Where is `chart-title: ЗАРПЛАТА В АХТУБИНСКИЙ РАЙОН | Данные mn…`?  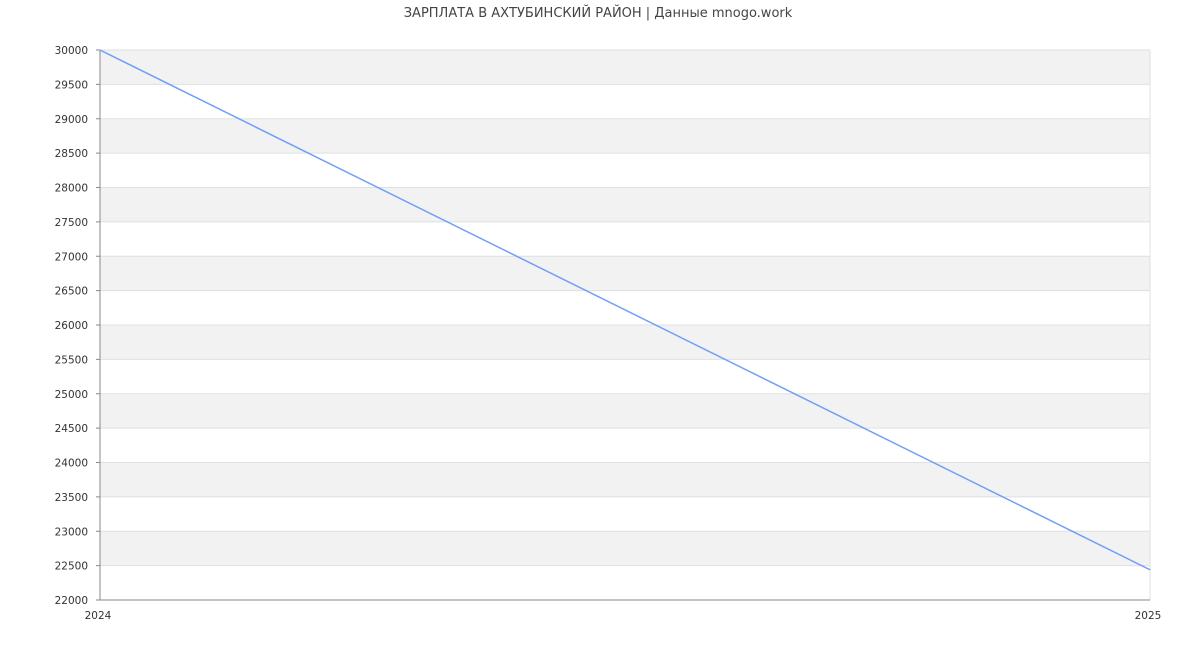
chart-title: ЗАРПЛАТА В АХТУБИНСКИЙ РАЙОН | Данные mn… is located at coordinates (598, 13).